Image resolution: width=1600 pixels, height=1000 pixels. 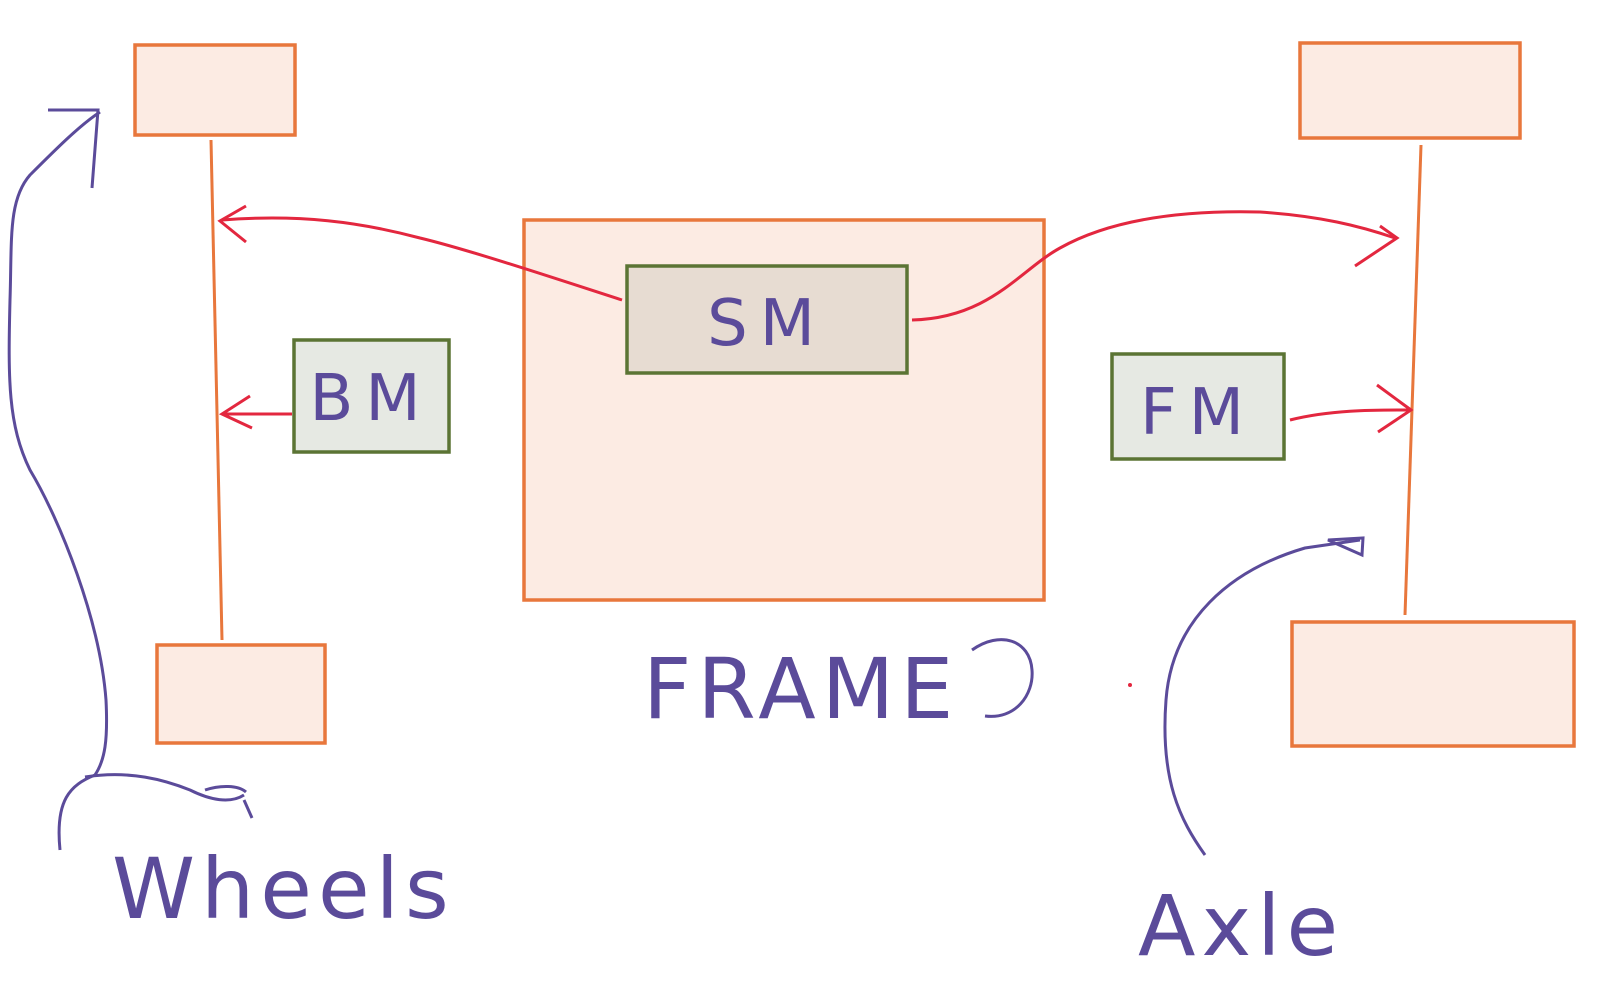 I want to click on right-top-wheel, so click(x=1410, y=90).